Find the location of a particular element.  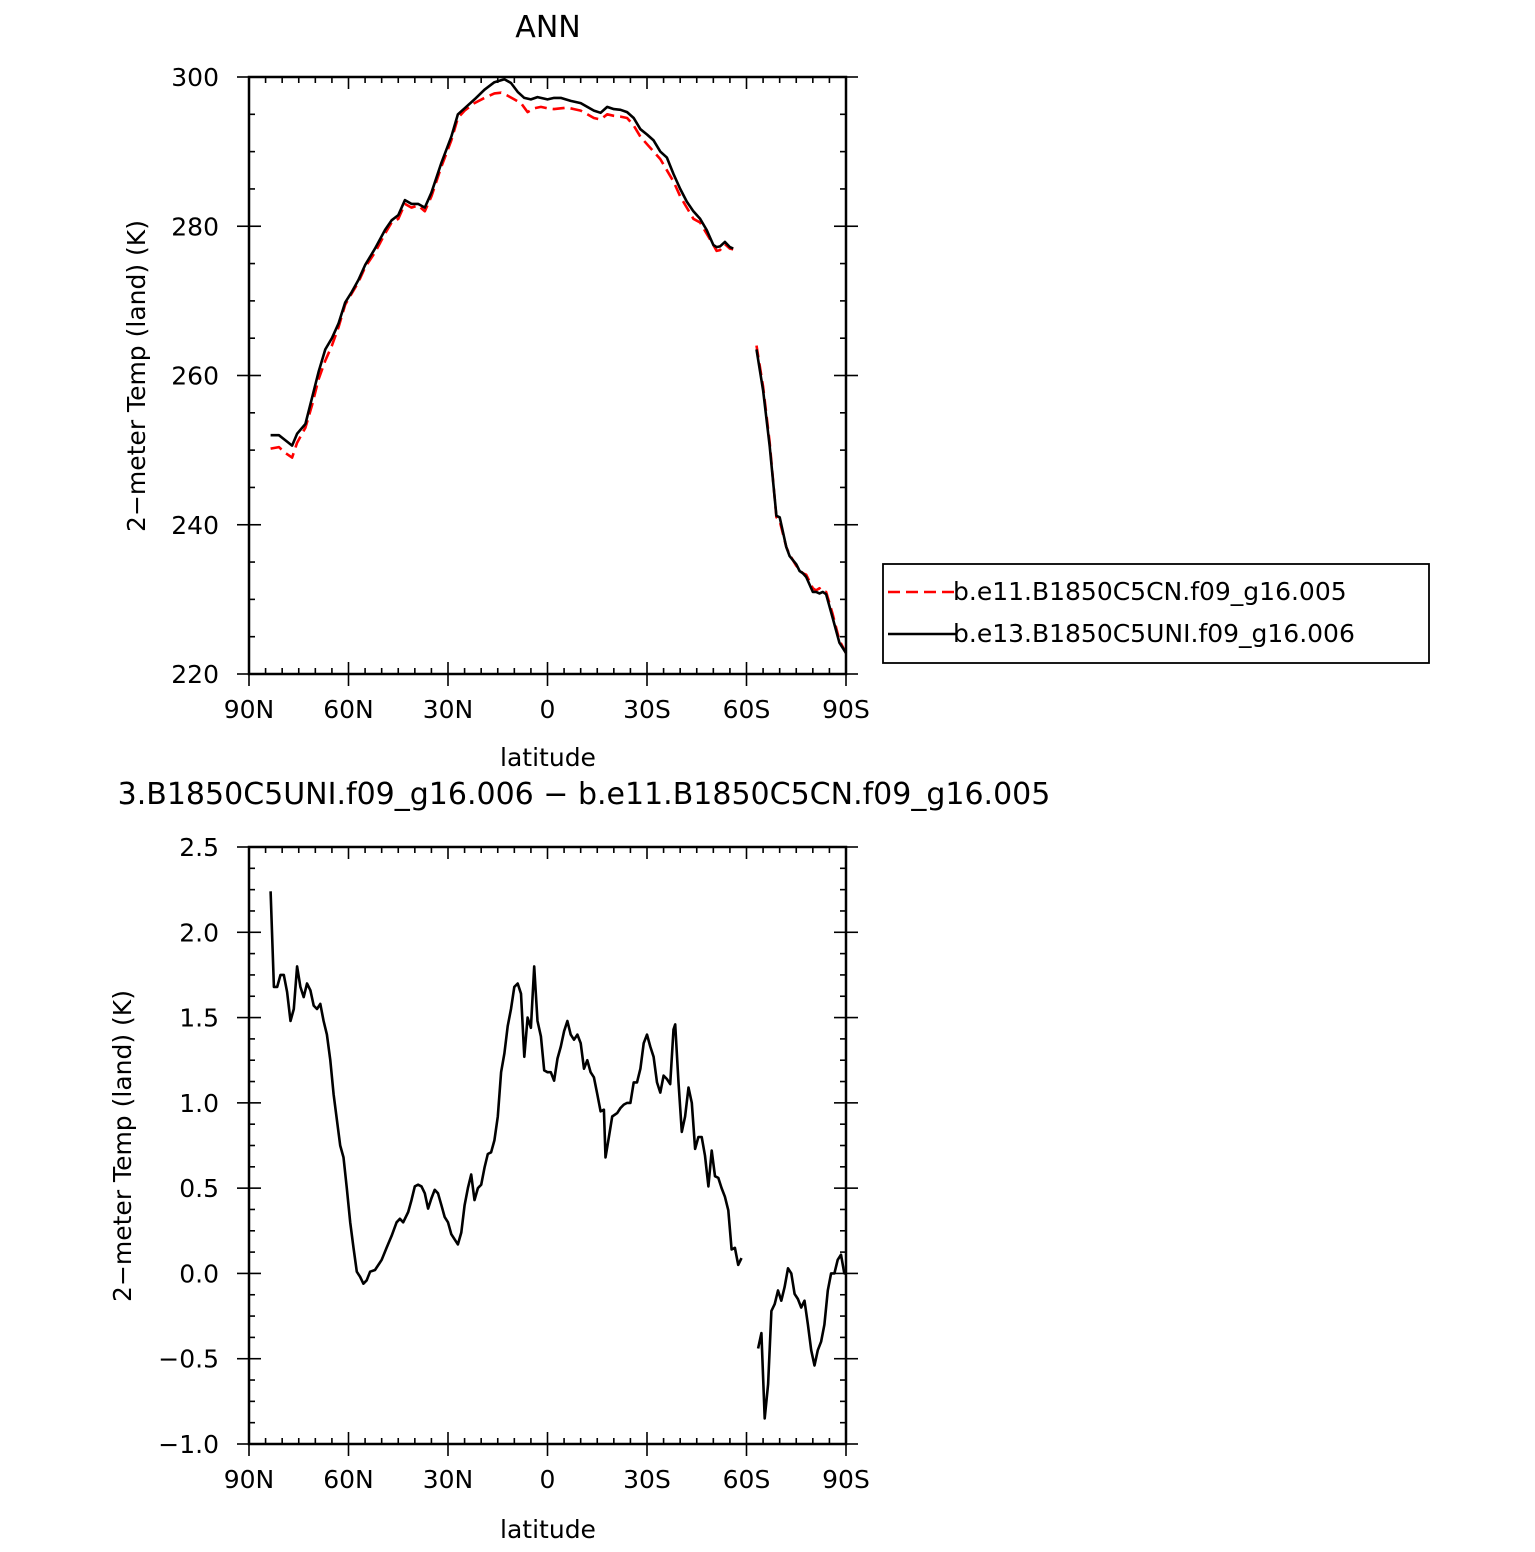

y-tick-label: 280 is located at coordinates (195, 226).